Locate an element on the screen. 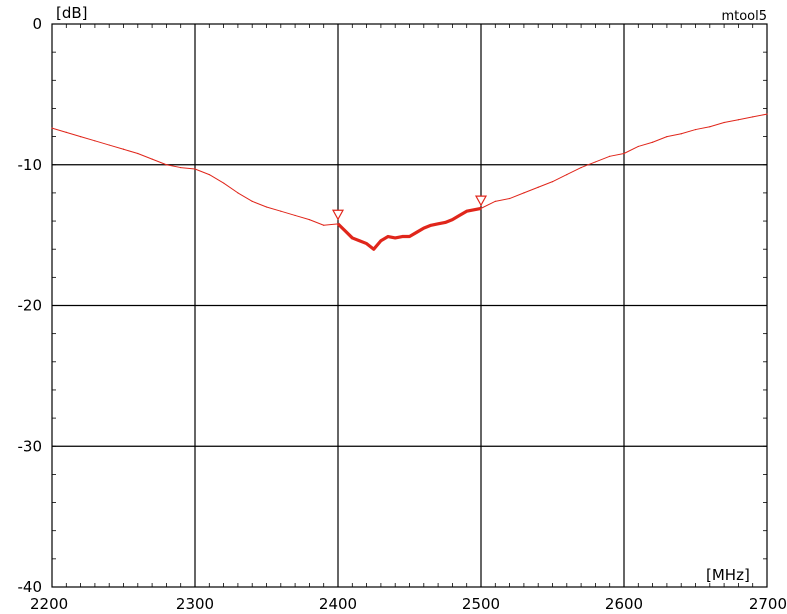  x-tick-label: 2500 is located at coordinates (481, 604).